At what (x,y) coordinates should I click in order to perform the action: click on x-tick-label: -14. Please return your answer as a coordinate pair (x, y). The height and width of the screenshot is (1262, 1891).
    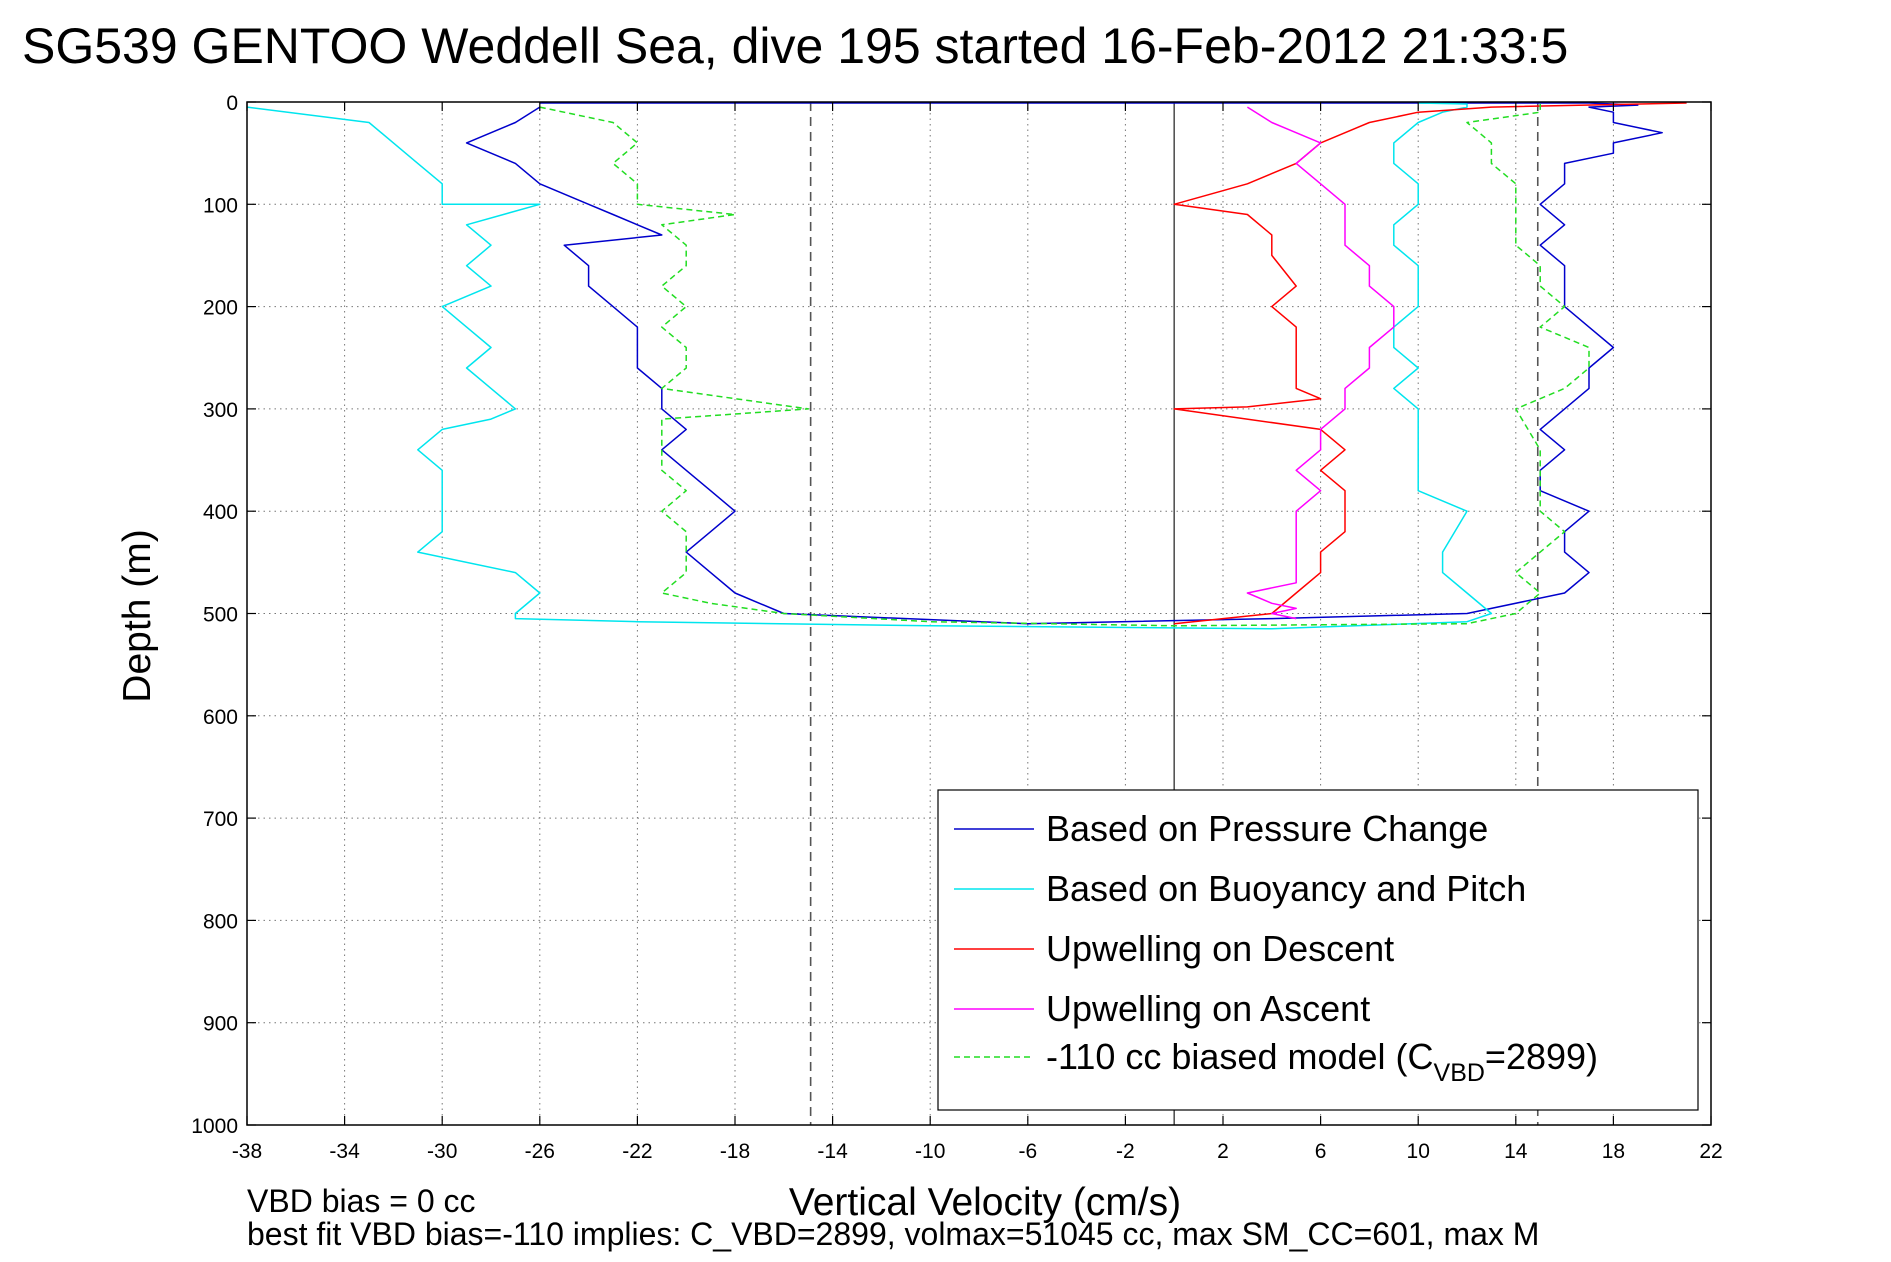
    Looking at the image, I should click on (832, 1151).